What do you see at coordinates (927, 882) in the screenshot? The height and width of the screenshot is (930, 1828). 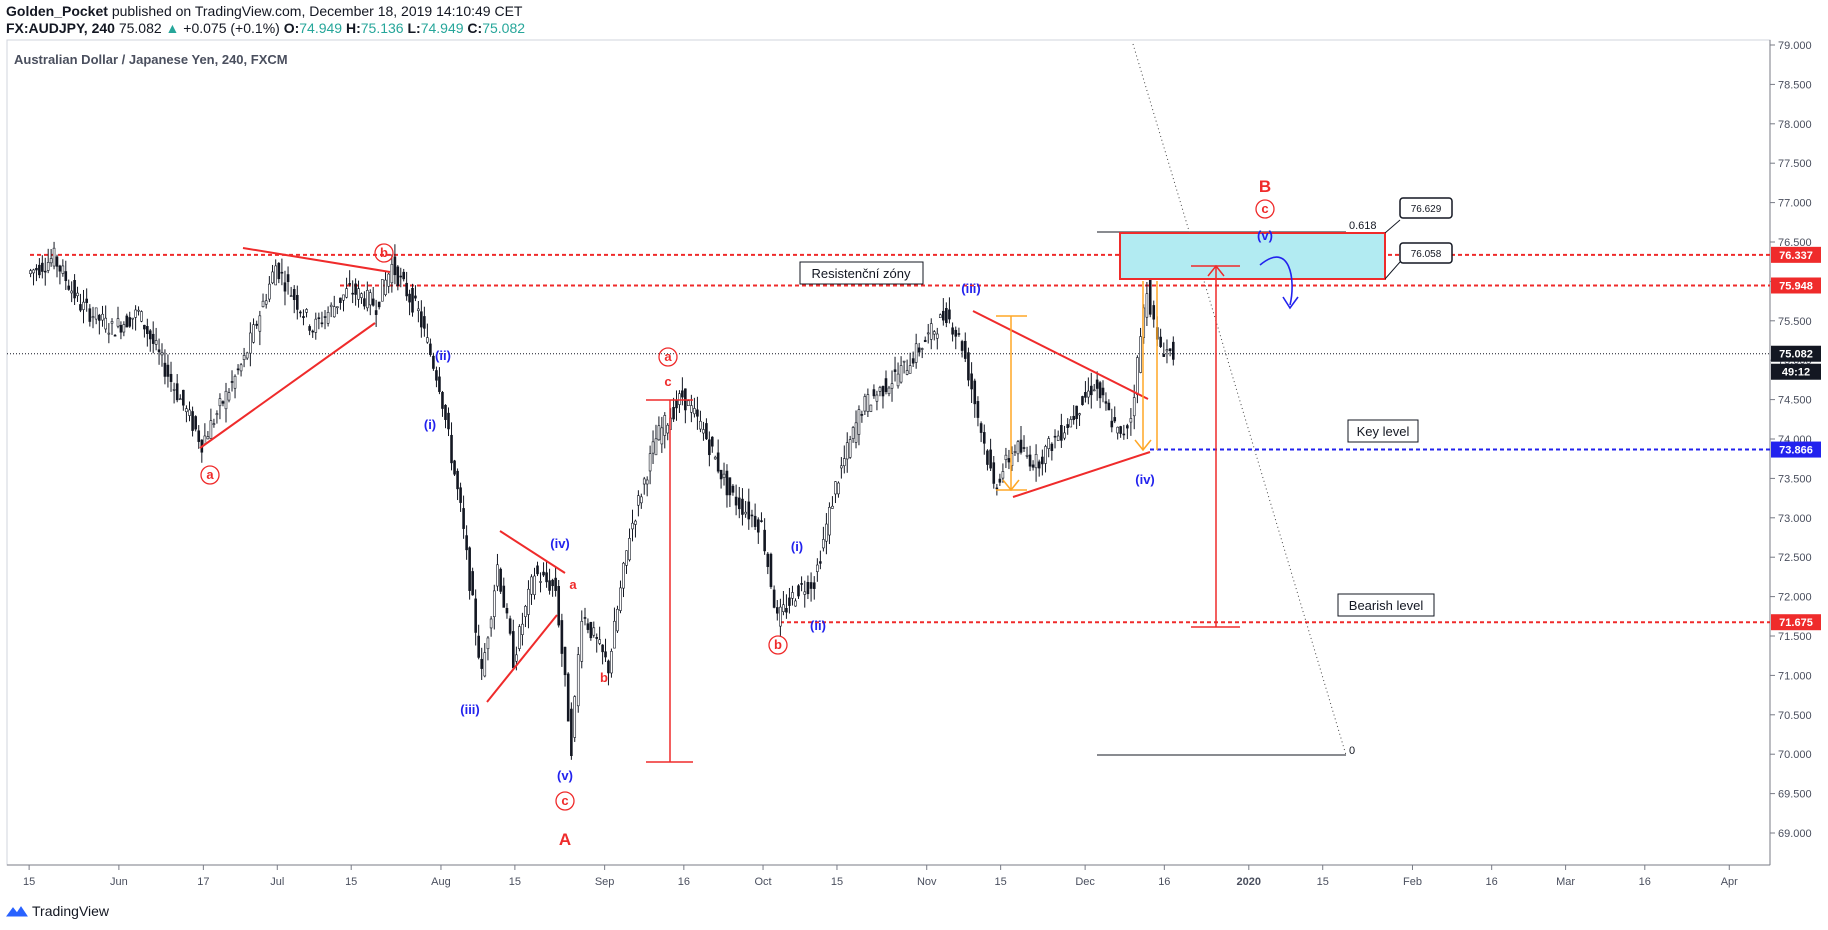 I see `x-tick-label: Nov` at bounding box center [927, 882].